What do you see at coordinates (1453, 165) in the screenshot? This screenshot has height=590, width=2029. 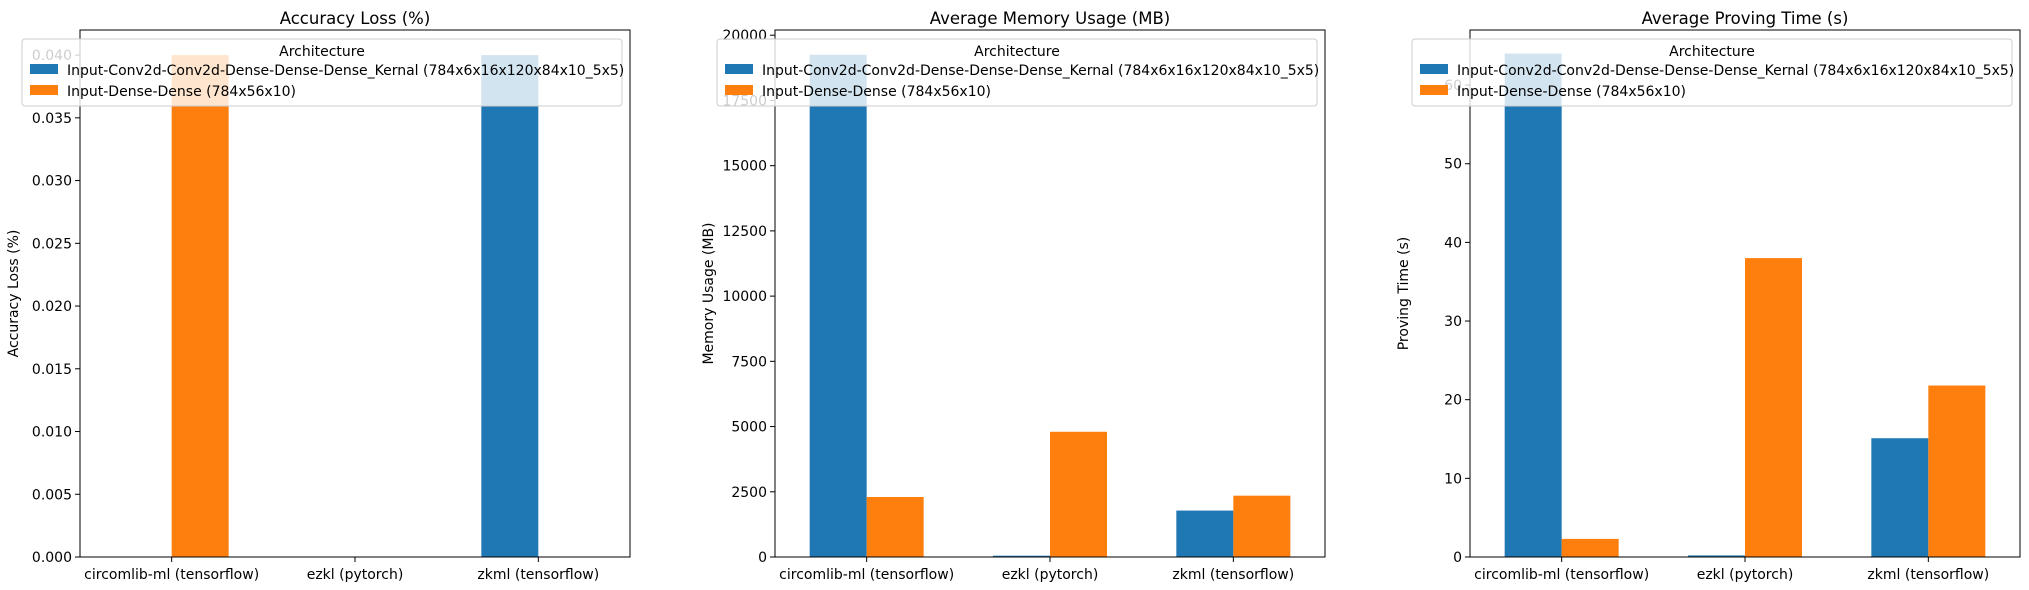 I see `y-tick-label: 50` at bounding box center [1453, 165].